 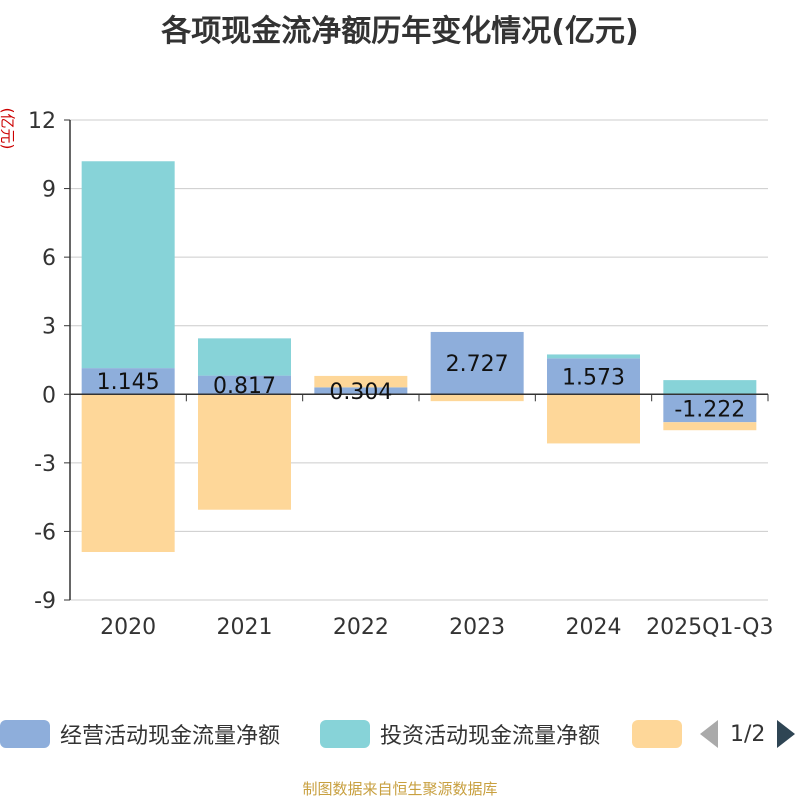 What do you see at coordinates (49, 190) in the screenshot?
I see `y-tick-label: 9` at bounding box center [49, 190].